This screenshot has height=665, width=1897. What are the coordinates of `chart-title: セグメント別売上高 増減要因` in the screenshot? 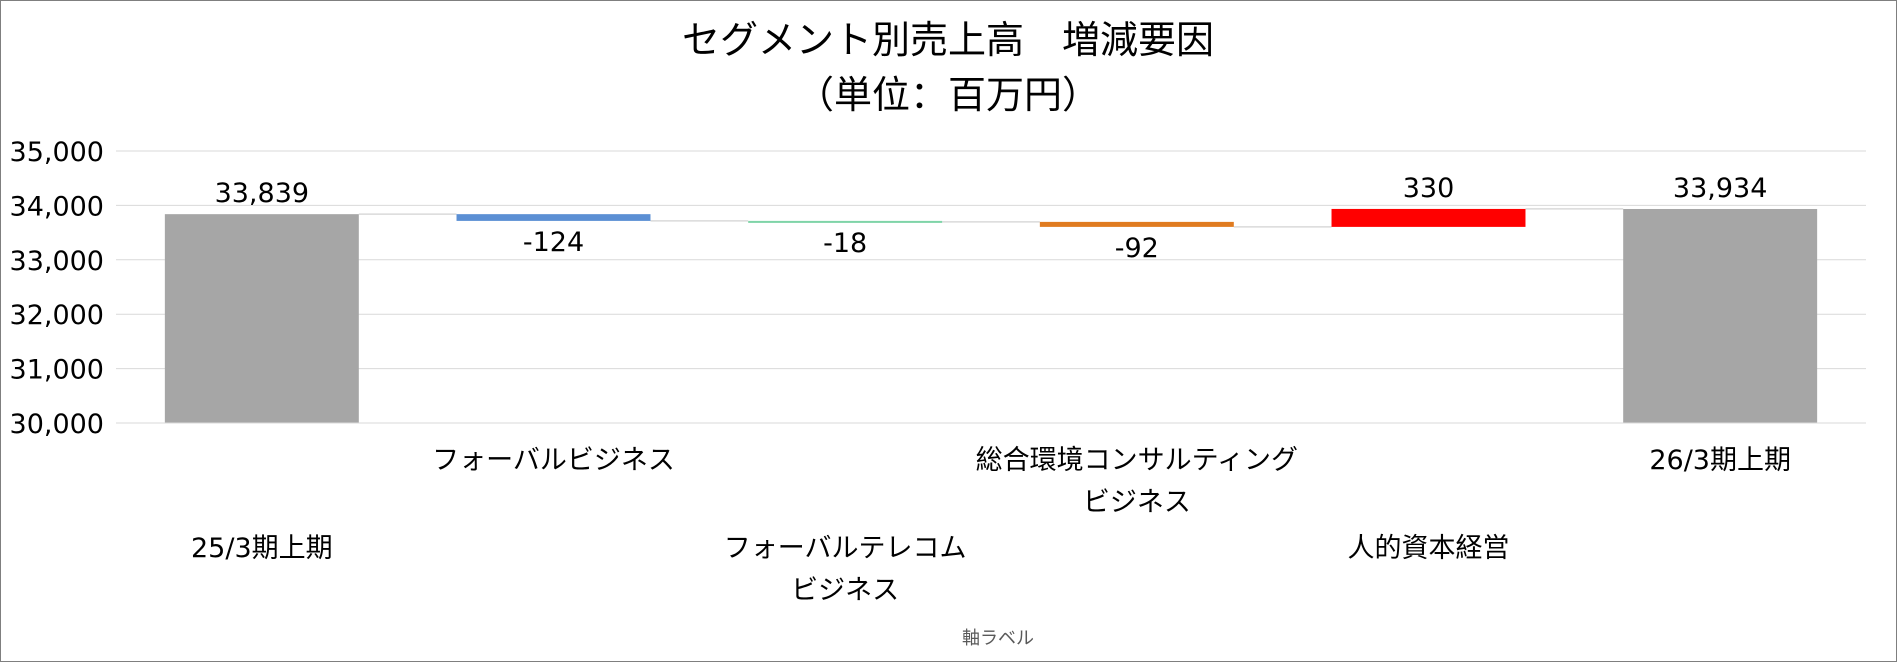 It's located at (948, 40).